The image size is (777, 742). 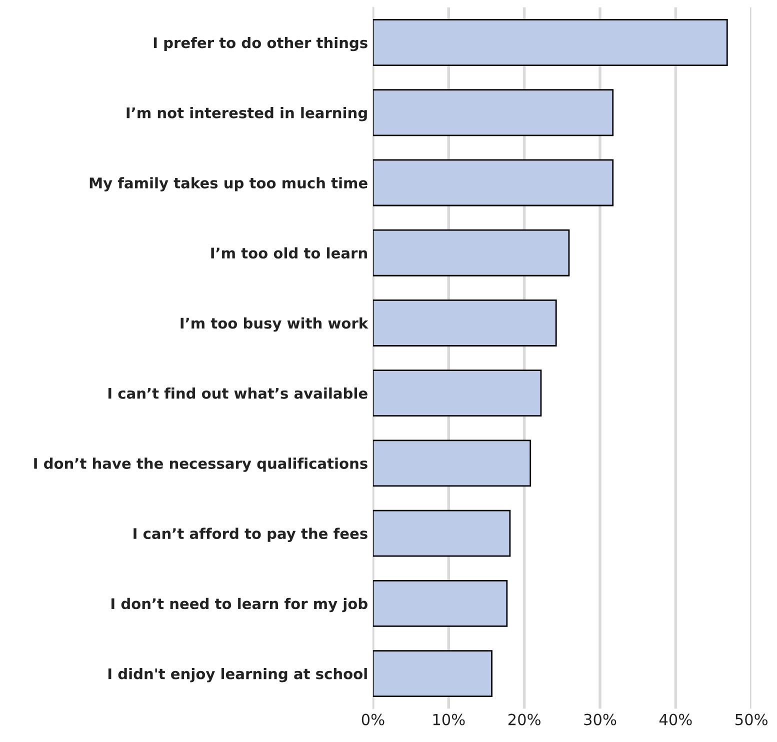 What do you see at coordinates (373, 720) in the screenshot?
I see `x-tick-label: 0%` at bounding box center [373, 720].